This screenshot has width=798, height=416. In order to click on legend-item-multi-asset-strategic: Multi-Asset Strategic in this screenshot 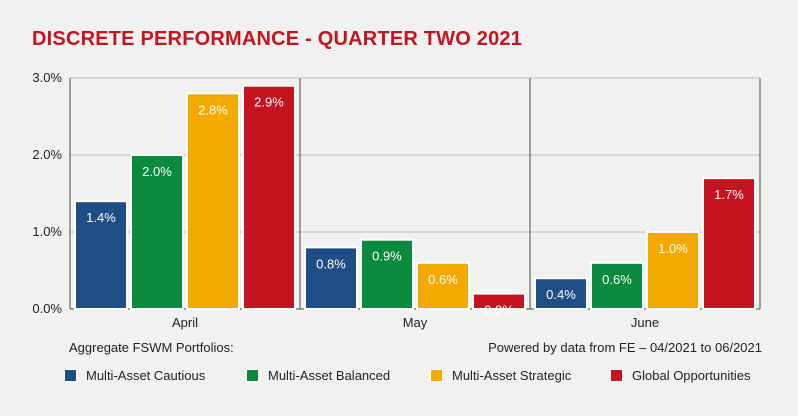, I will do `click(500, 375)`.